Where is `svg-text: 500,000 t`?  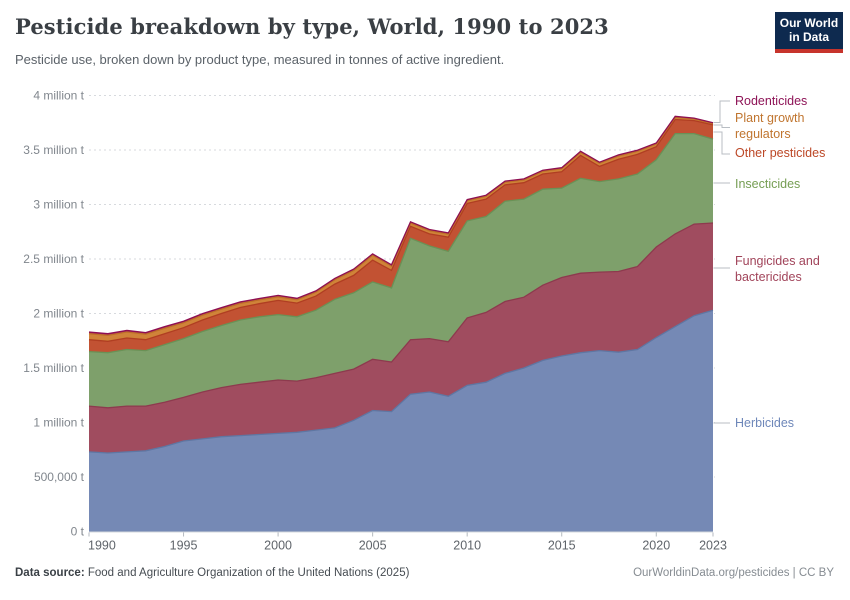
svg-text: 500,000 t is located at coordinates (59, 477).